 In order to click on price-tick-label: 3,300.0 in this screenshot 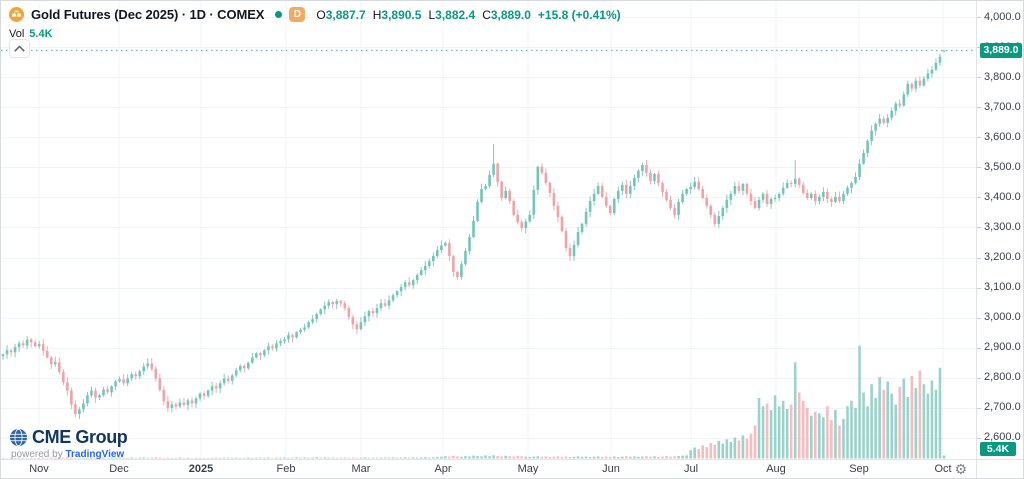, I will do `click(1002, 226)`.